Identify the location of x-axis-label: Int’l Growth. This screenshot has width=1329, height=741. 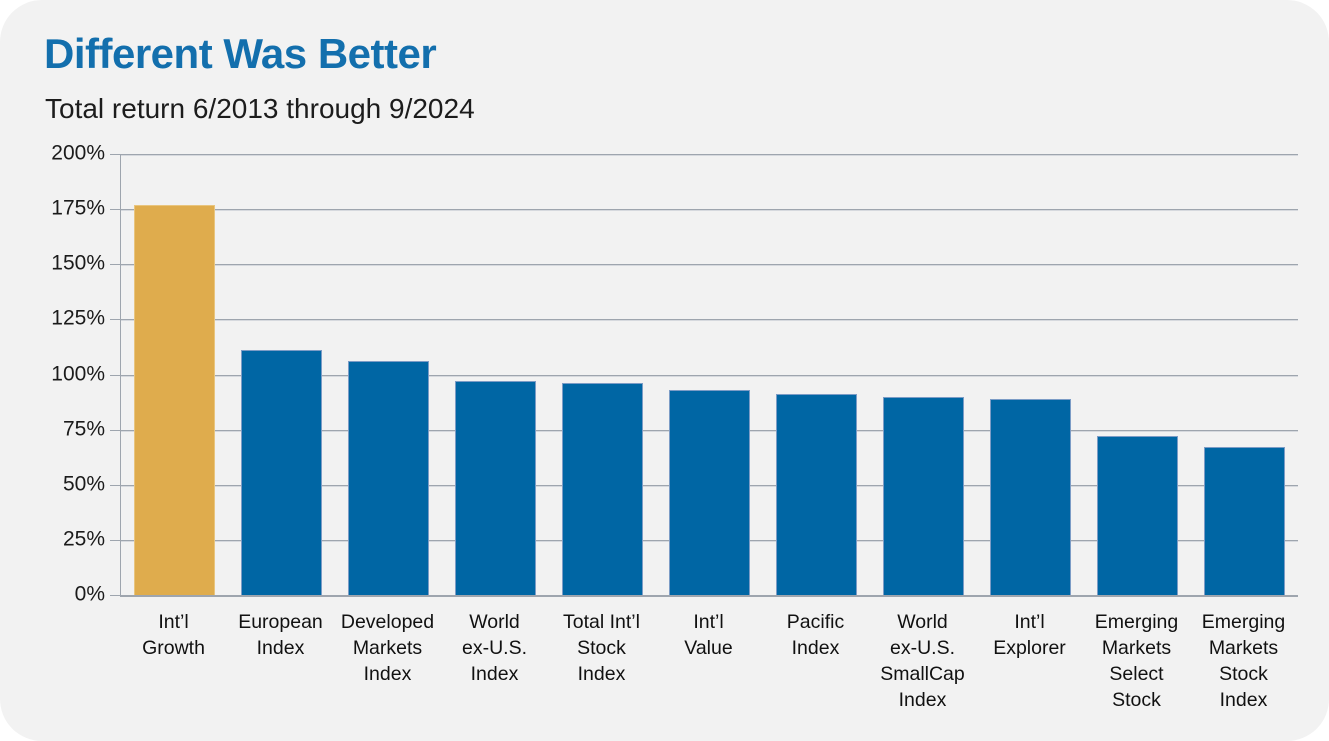
(173, 635).